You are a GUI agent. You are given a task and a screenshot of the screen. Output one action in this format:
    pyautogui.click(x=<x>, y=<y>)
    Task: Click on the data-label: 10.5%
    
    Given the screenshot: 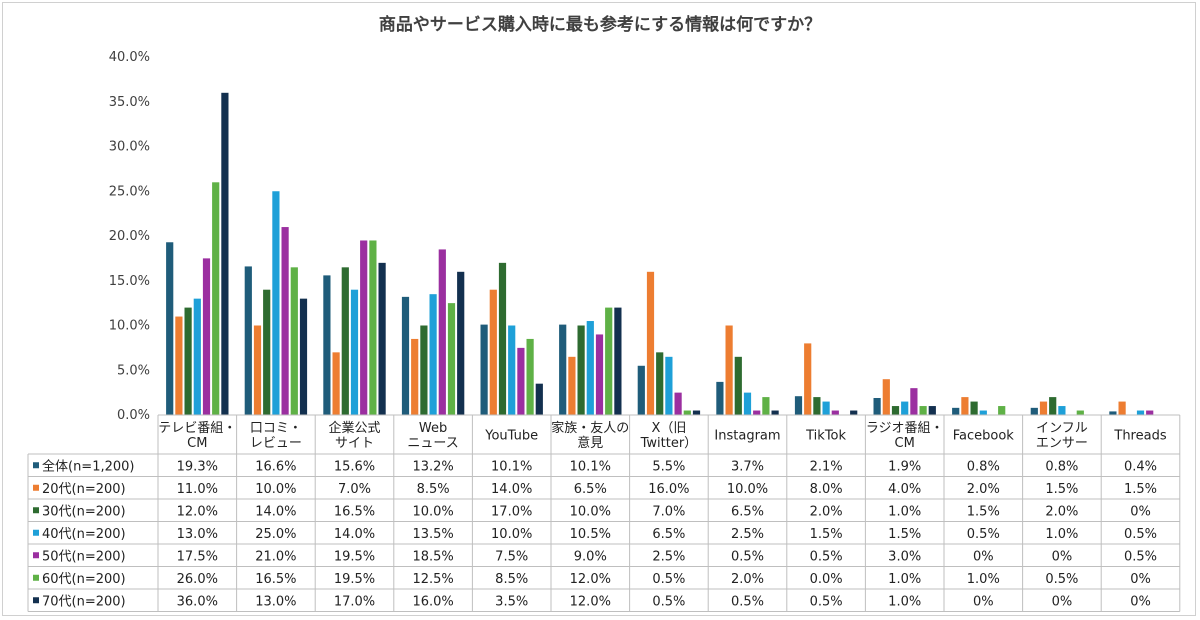 What is the action you would take?
    pyautogui.click(x=590, y=534)
    